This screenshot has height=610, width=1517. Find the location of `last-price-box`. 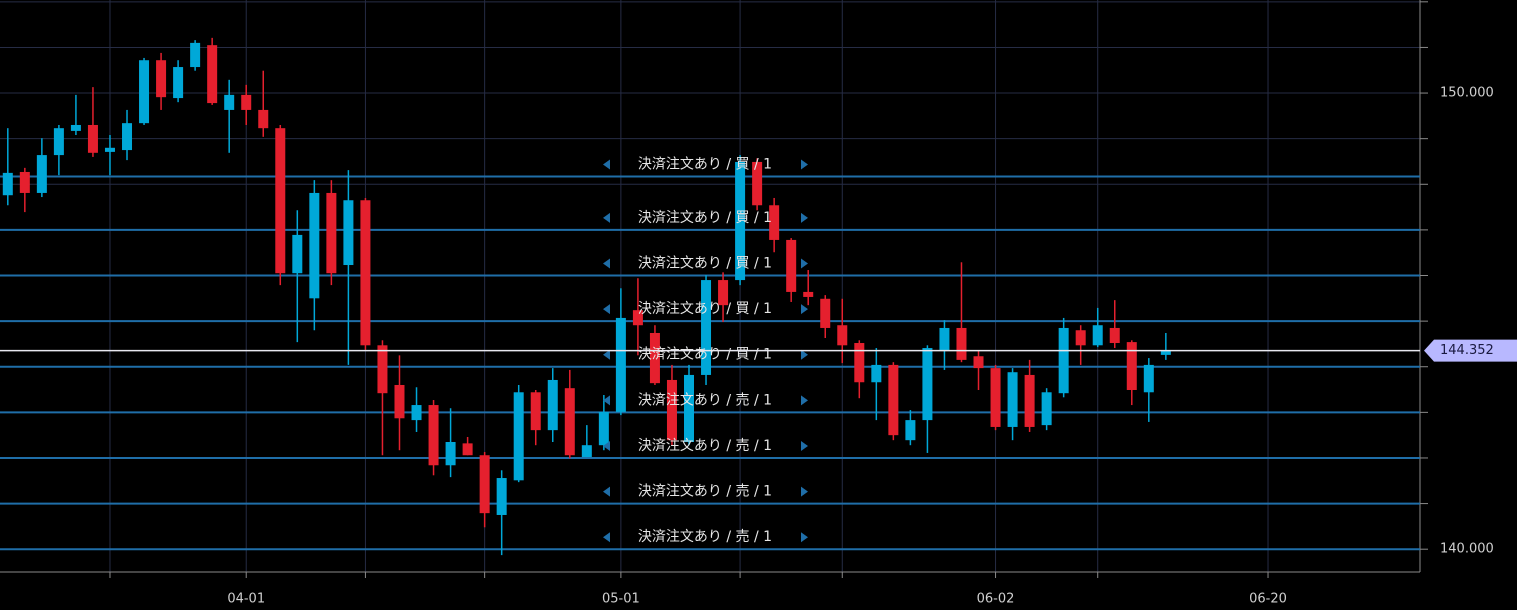

last-price-box is located at coordinates (1470, 350).